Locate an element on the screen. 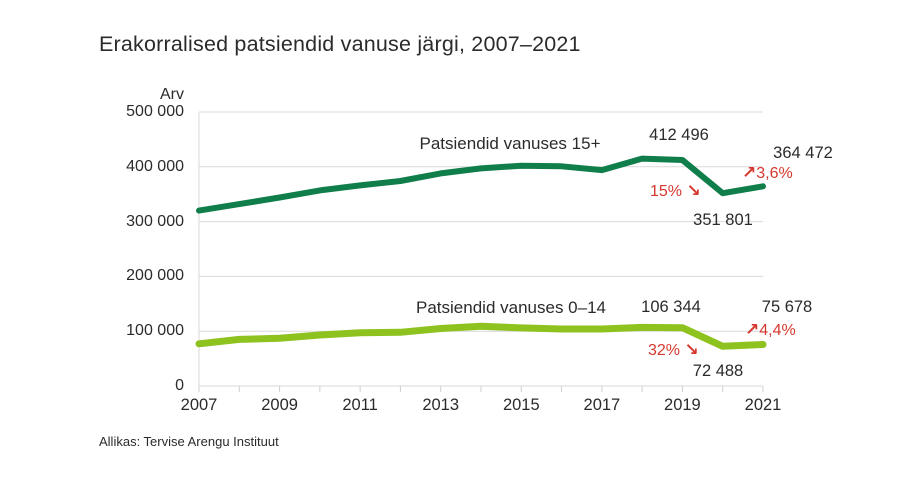 Image resolution: width=918 pixels, height=496 pixels. x-tick-label: 2013 is located at coordinates (441, 405).